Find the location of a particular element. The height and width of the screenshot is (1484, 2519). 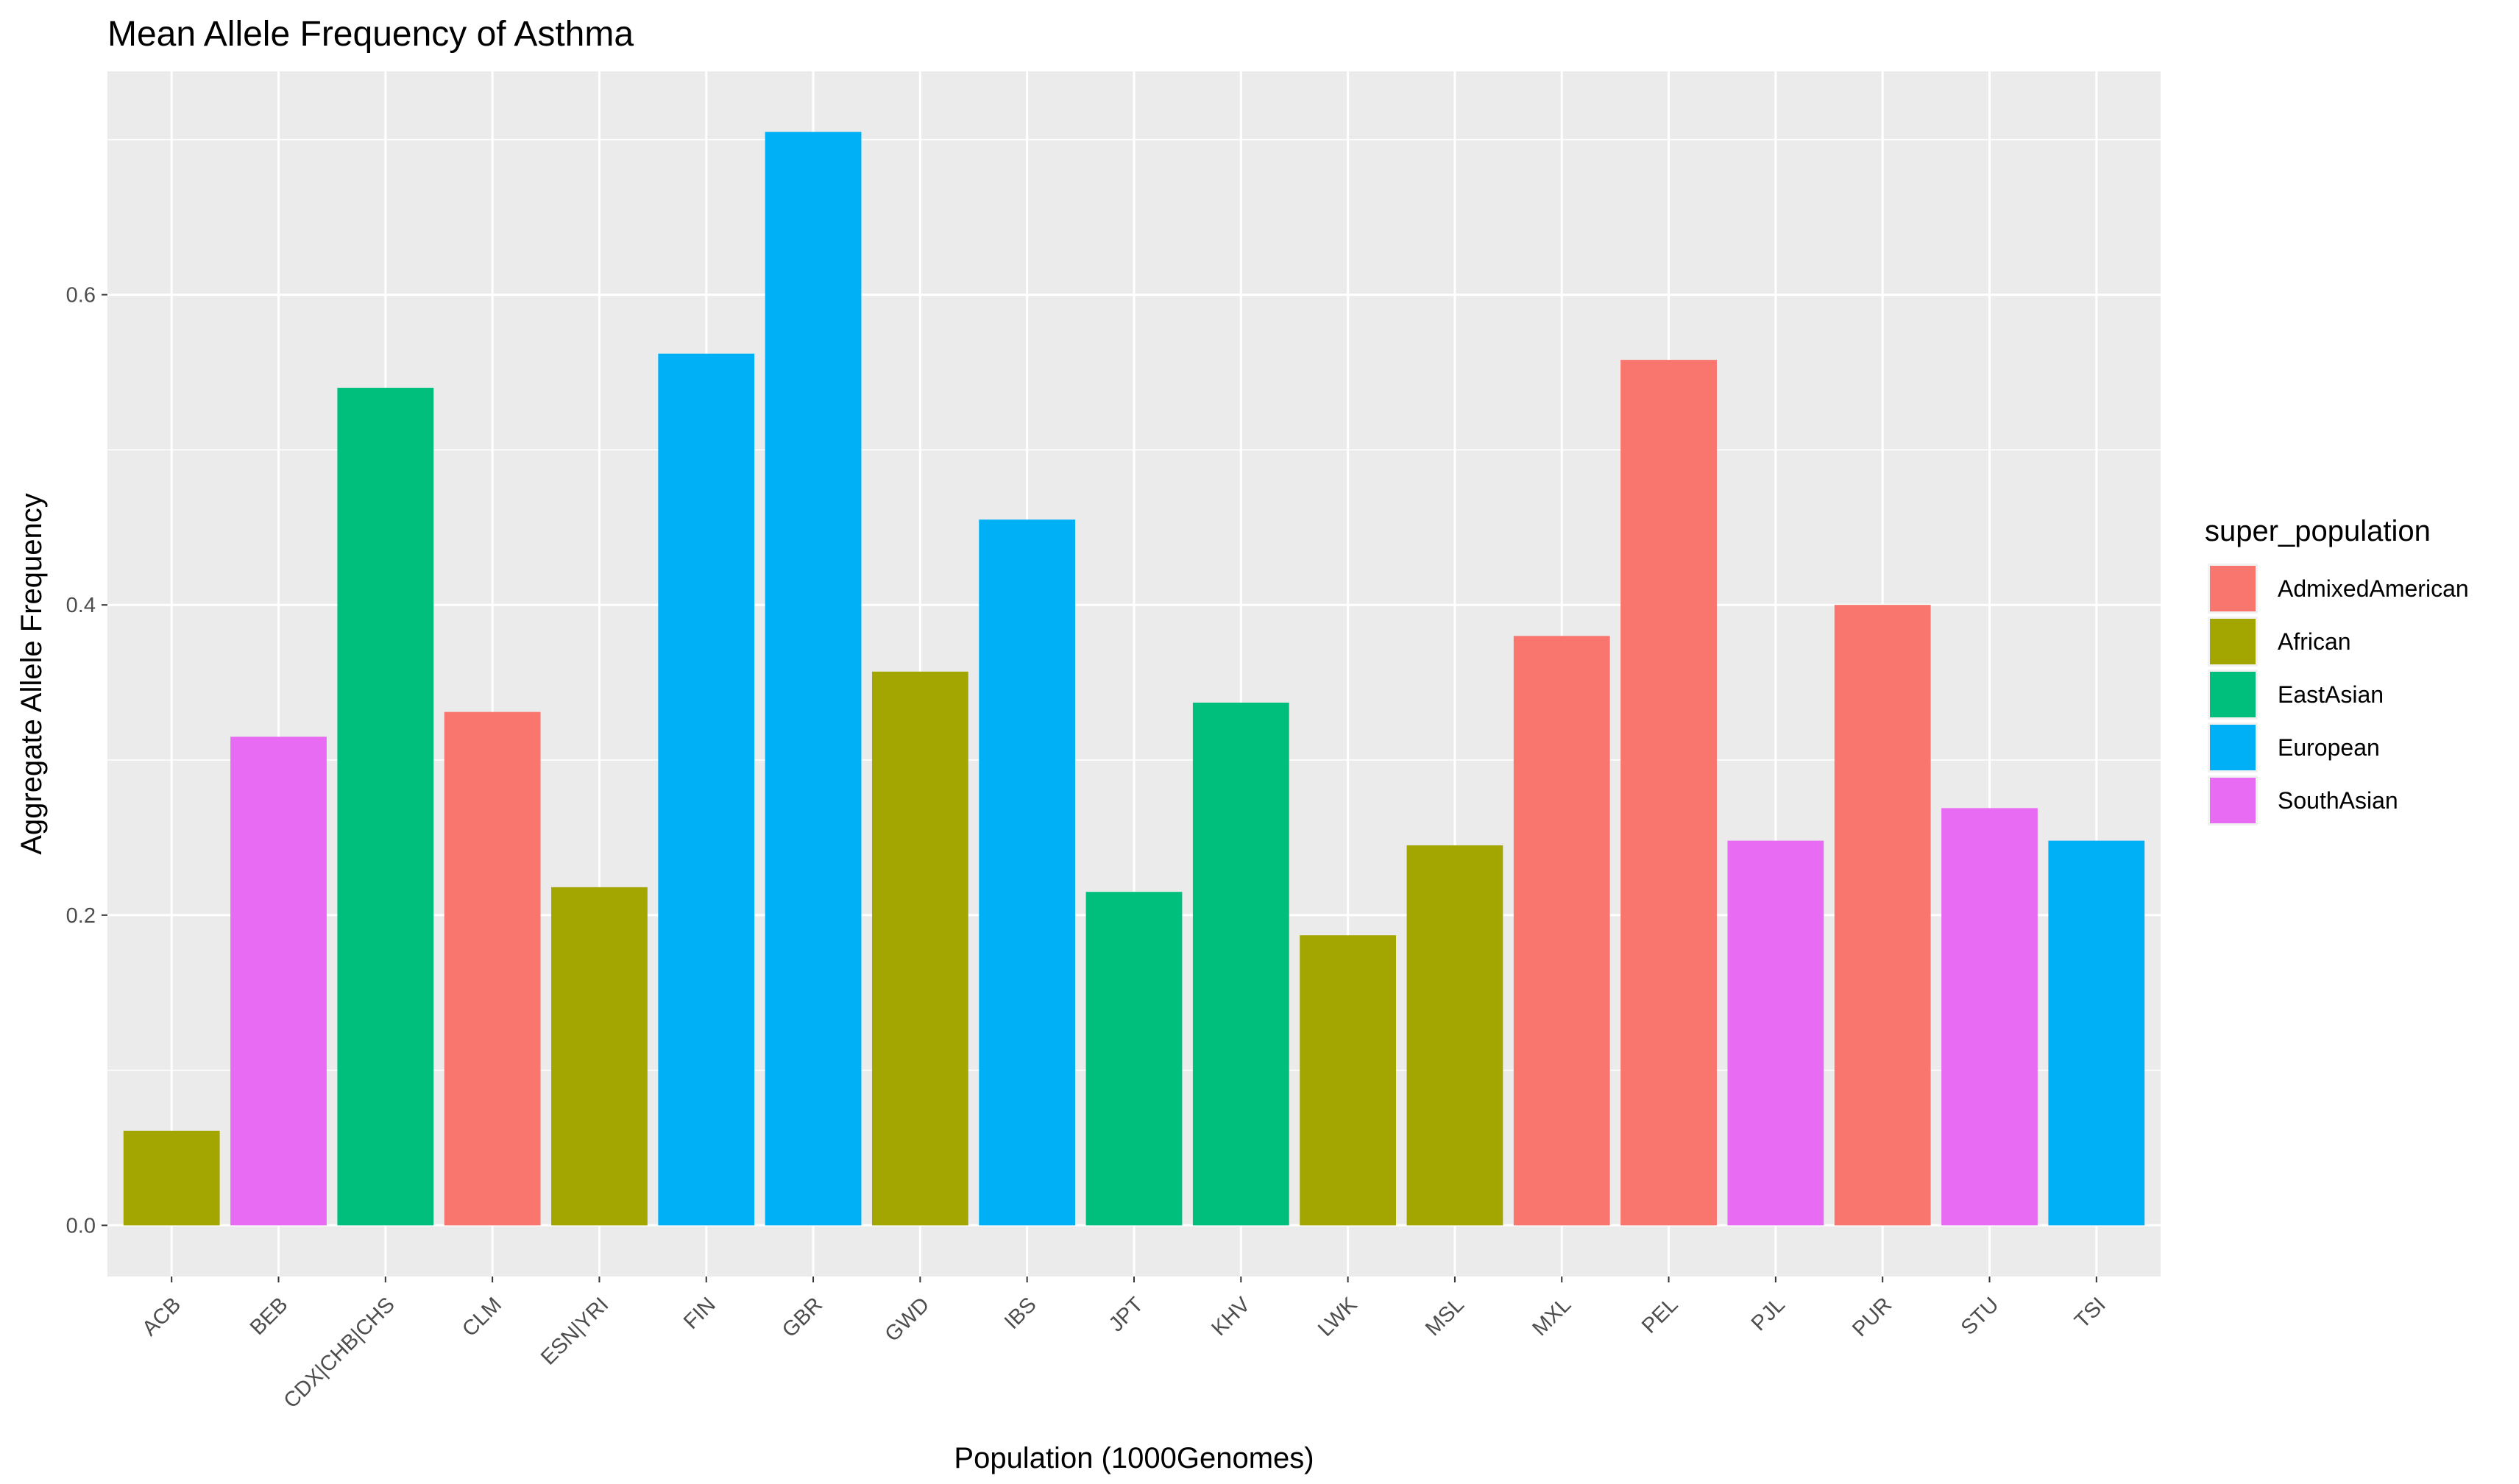

bar-jpt is located at coordinates (1134, 1059).